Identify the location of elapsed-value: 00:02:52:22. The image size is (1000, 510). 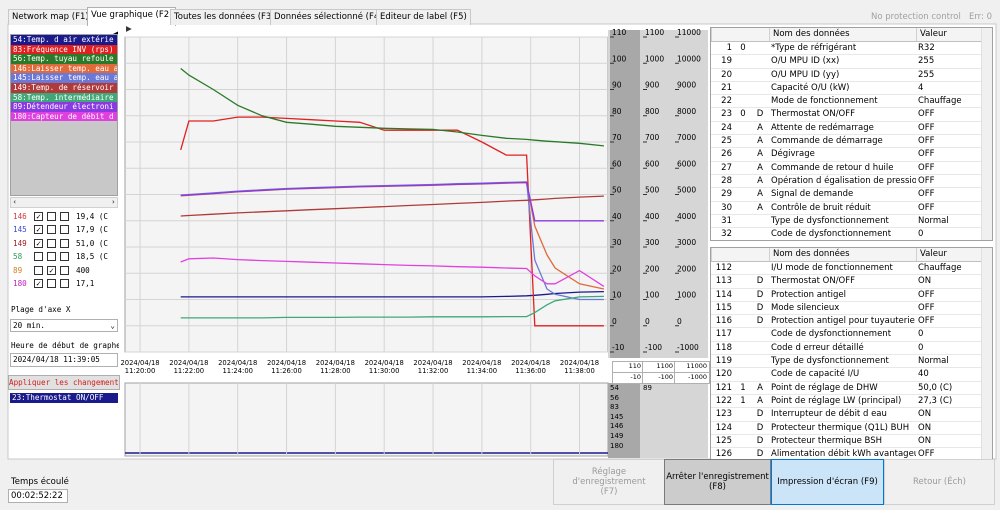
(38, 496).